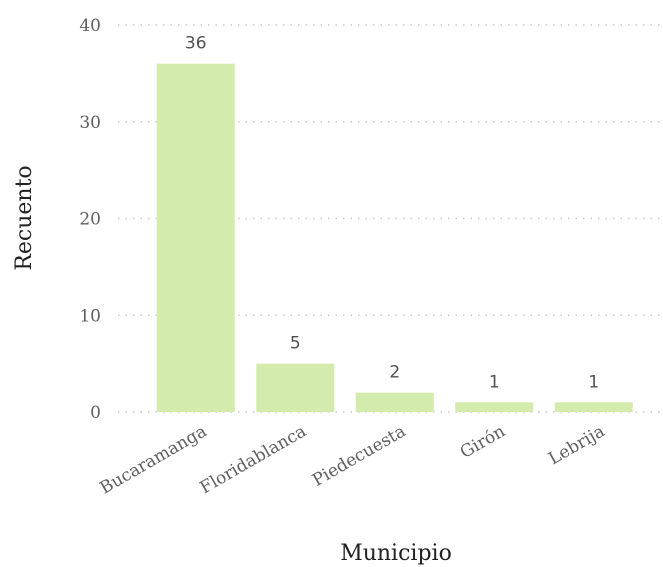 Image resolution: width=663 pixels, height=567 pixels. What do you see at coordinates (253, 459) in the screenshot?
I see `x-tick-label: Floridablanca` at bounding box center [253, 459].